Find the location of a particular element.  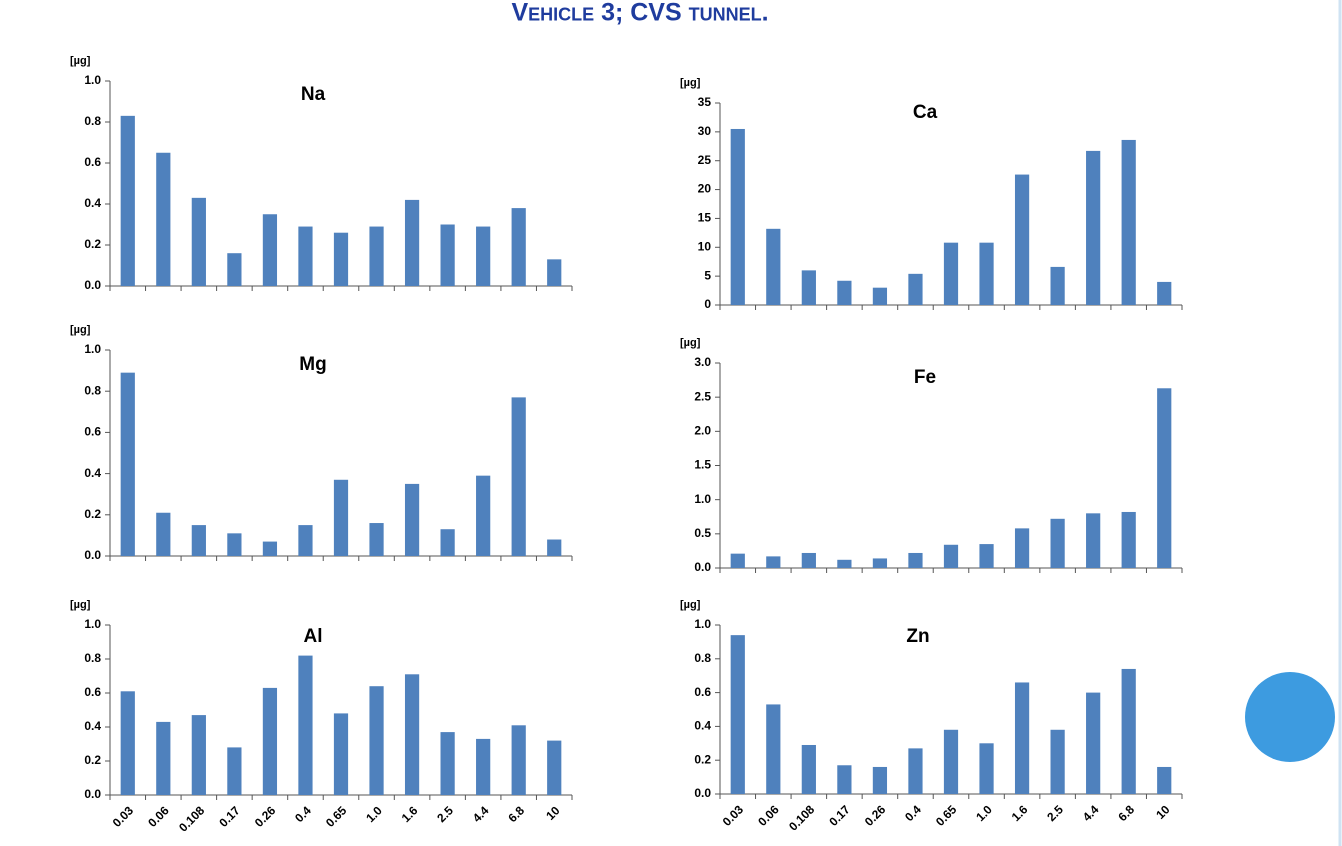

x-tick-label: 0.17 is located at coordinates (229, 816).